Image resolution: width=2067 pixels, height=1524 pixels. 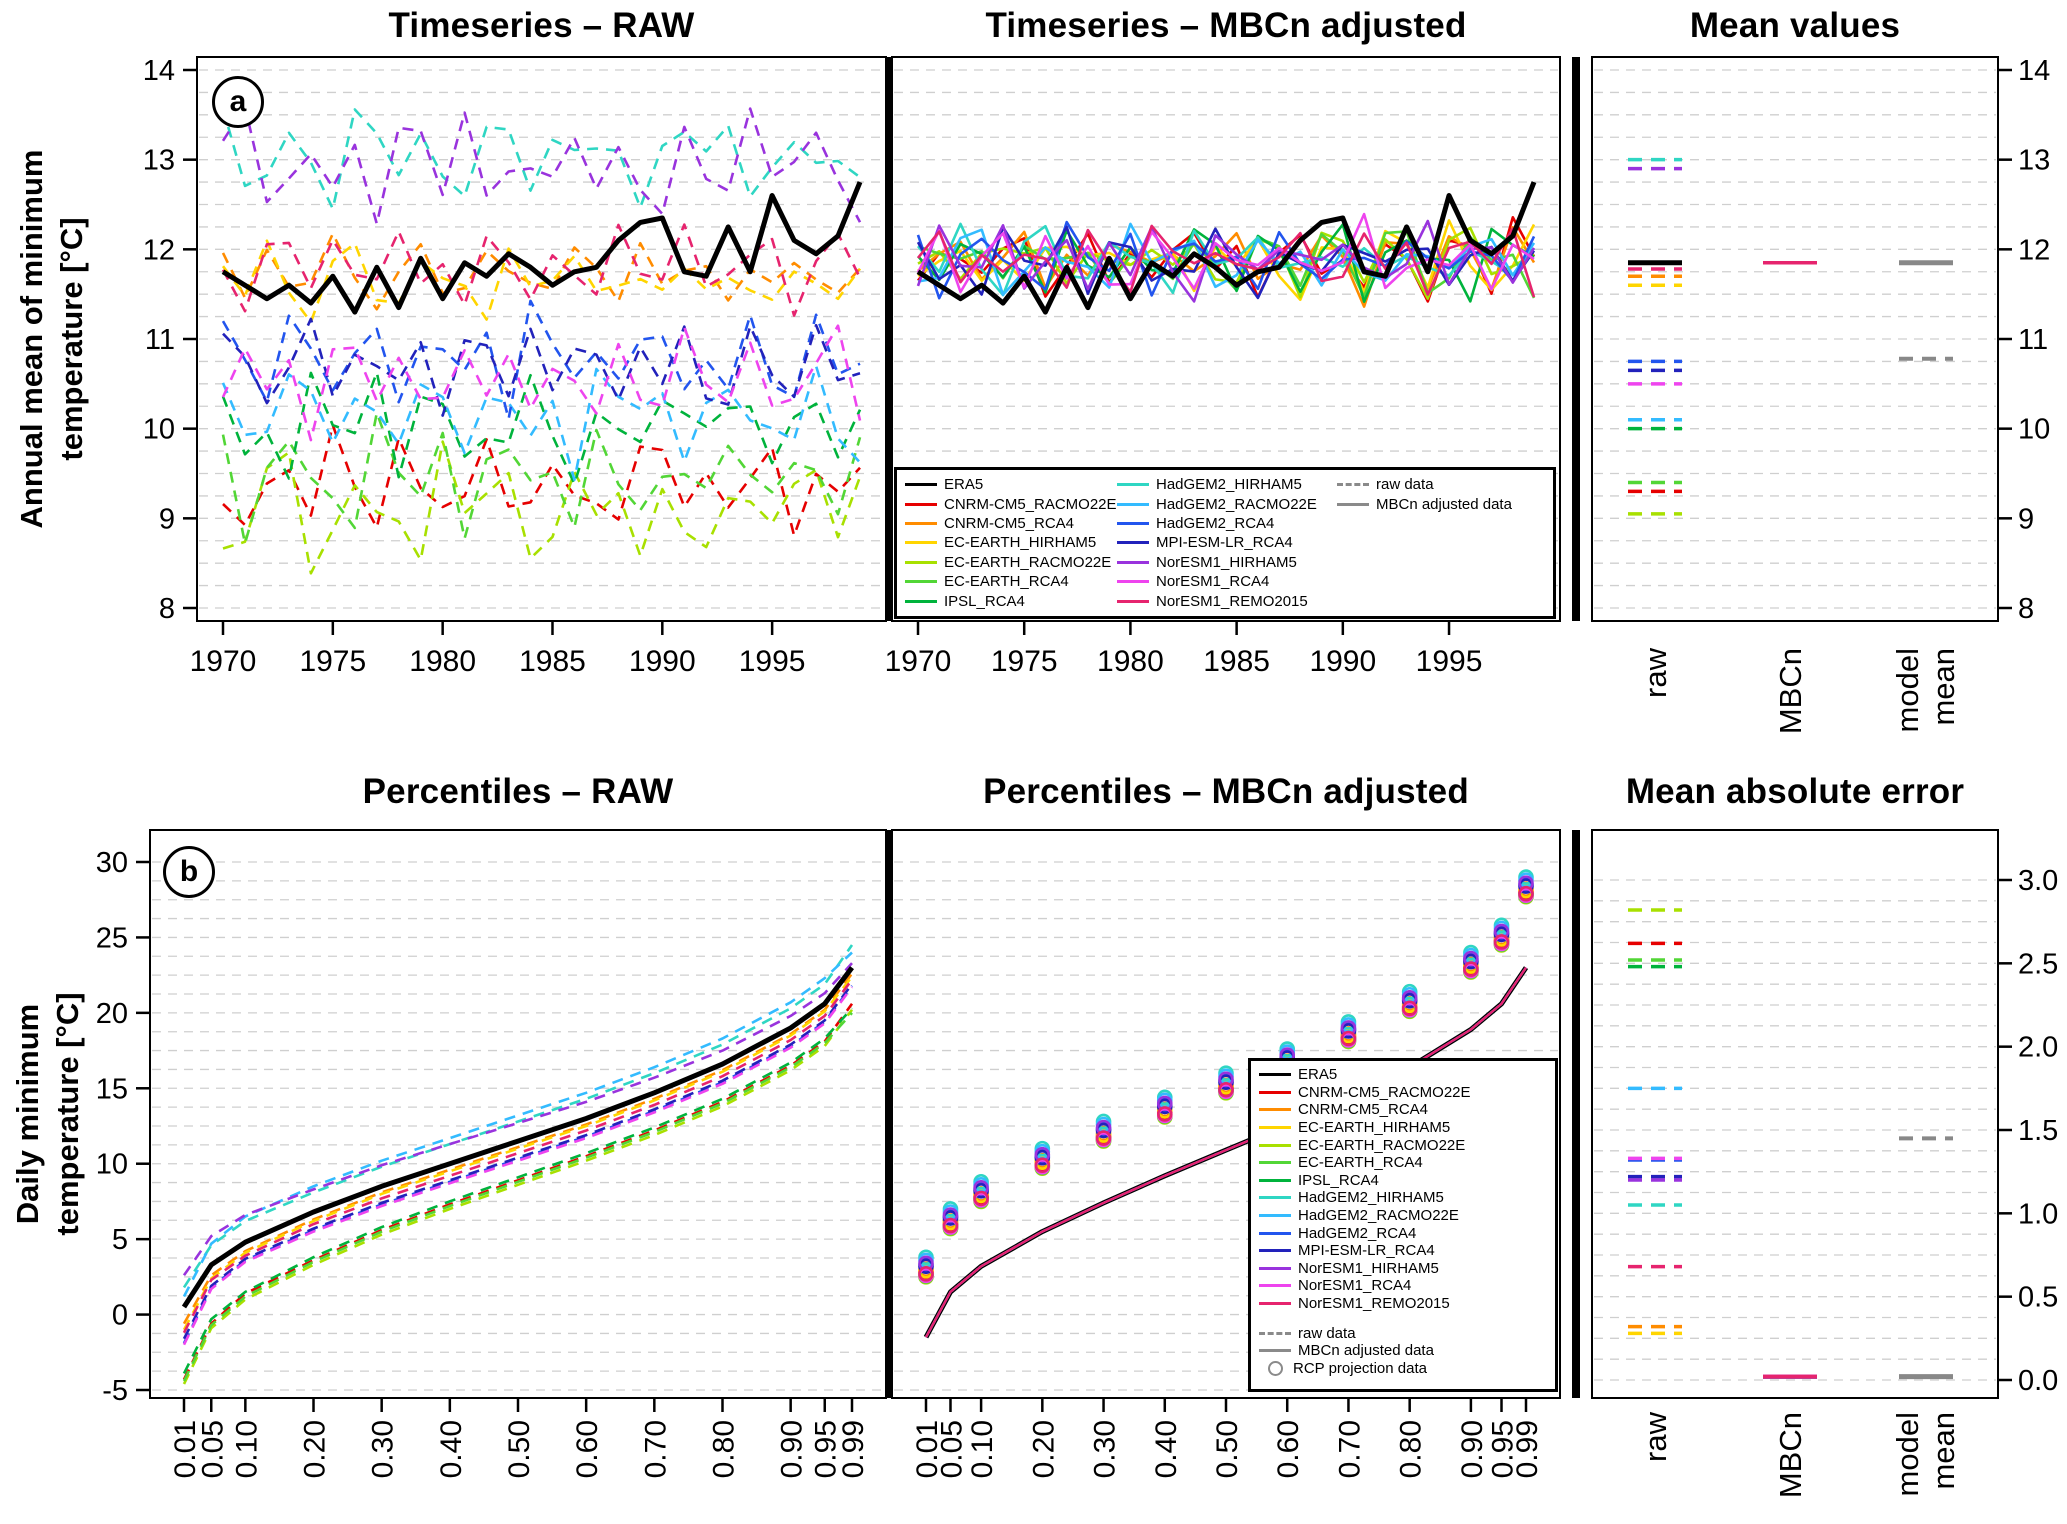 What do you see at coordinates (1795, 25) in the screenshot?
I see `title-mean-values: Mean values` at bounding box center [1795, 25].